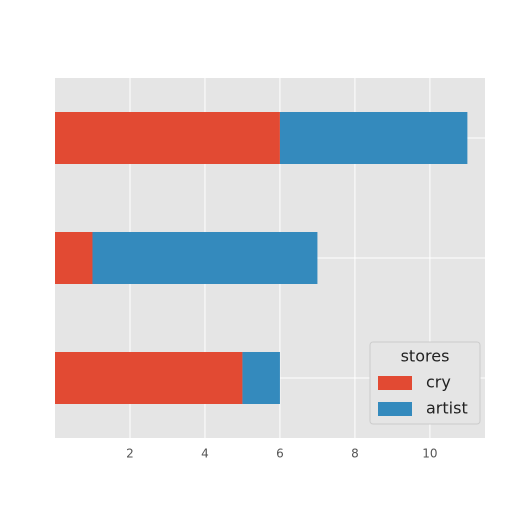  Describe the element at coordinates (438, 382) in the screenshot. I see `legend-label: cry` at that location.